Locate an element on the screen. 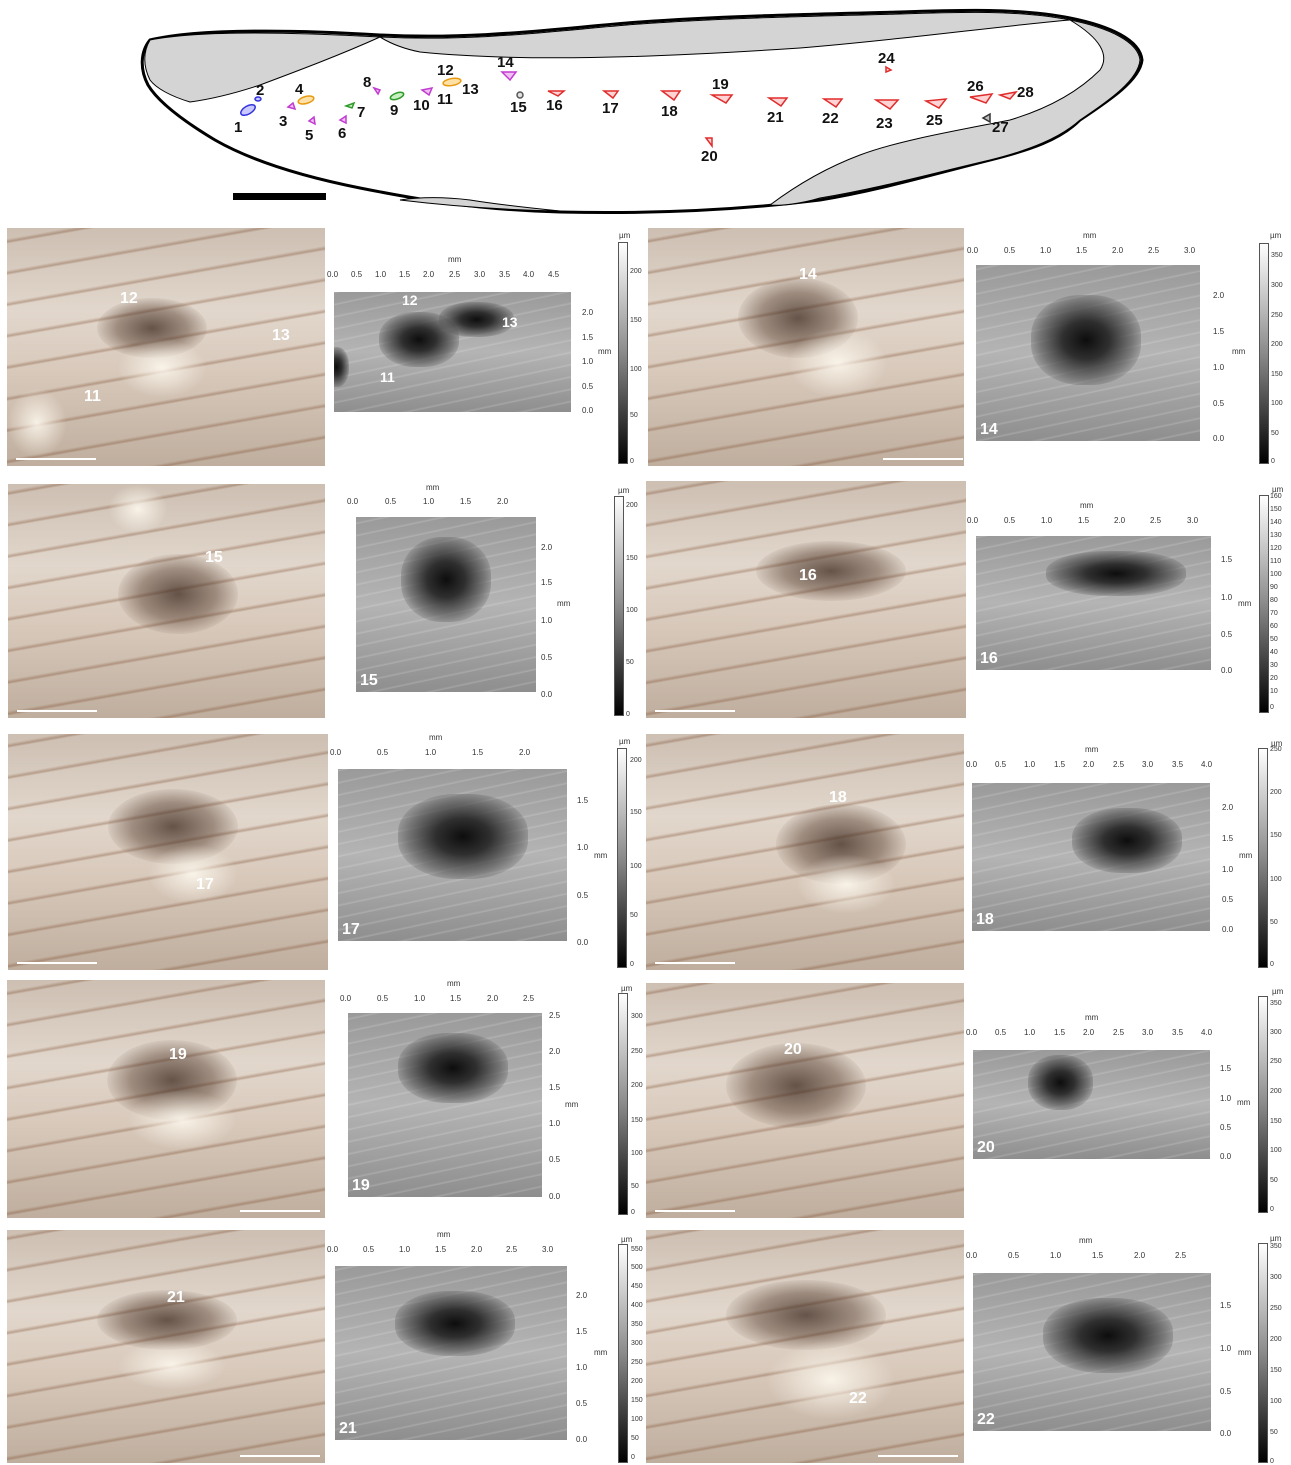 This screenshot has height=1465, width=1291. marker-label: 17 is located at coordinates (610, 108).